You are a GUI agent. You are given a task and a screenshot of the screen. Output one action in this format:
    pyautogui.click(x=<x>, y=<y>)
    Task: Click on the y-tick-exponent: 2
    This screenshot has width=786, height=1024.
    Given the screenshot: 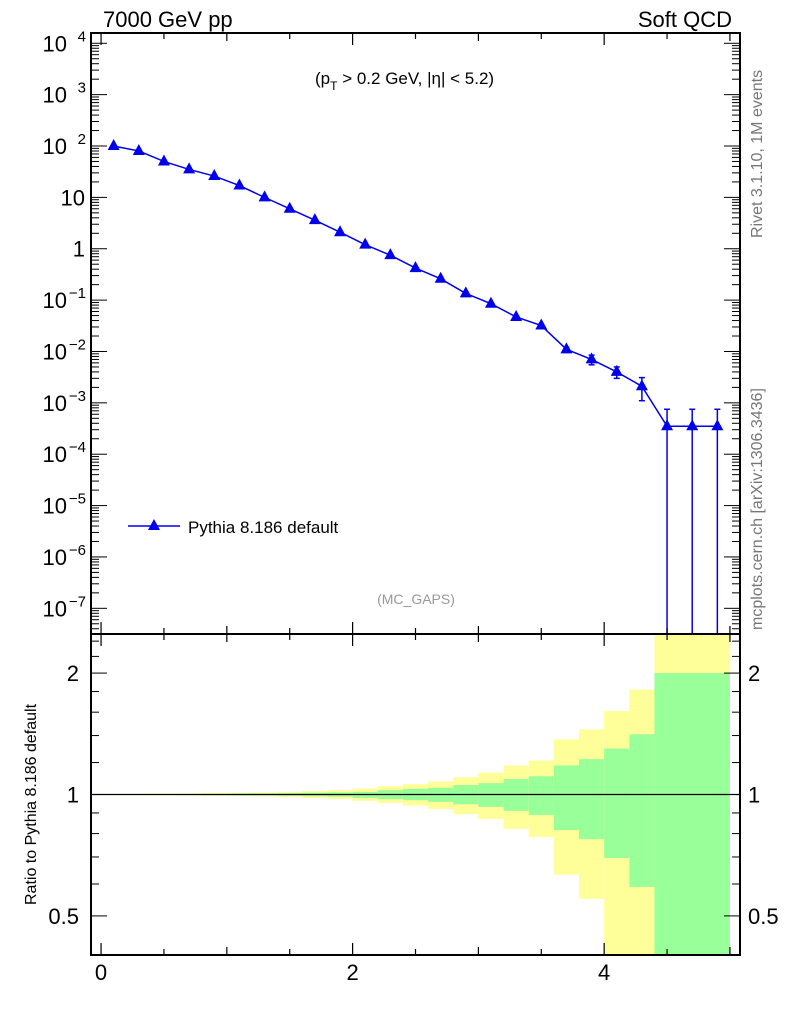 What is the action you would take?
    pyautogui.click(x=82, y=139)
    